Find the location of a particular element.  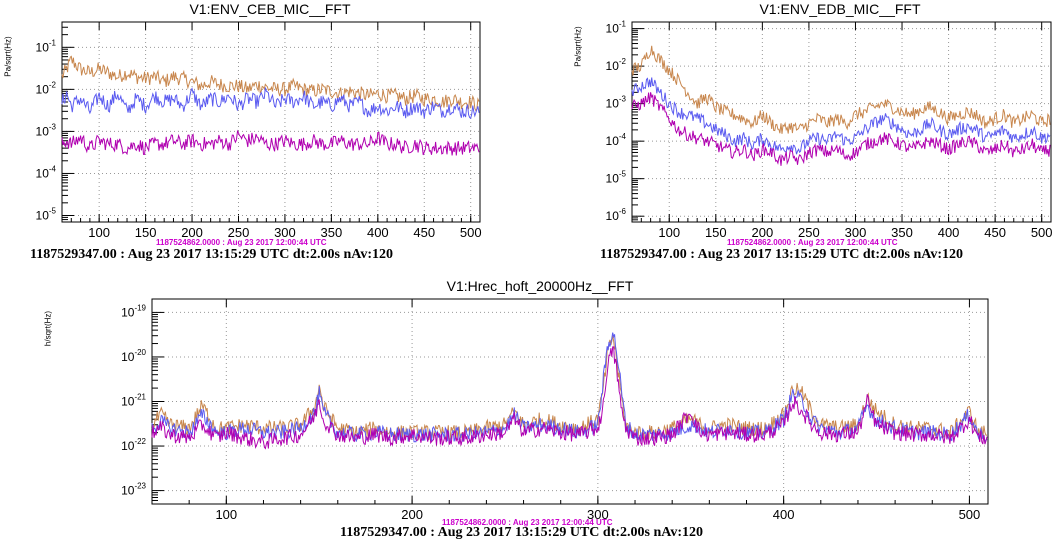

y-tick-label: 10⁻²² is located at coordinates (133, 445).